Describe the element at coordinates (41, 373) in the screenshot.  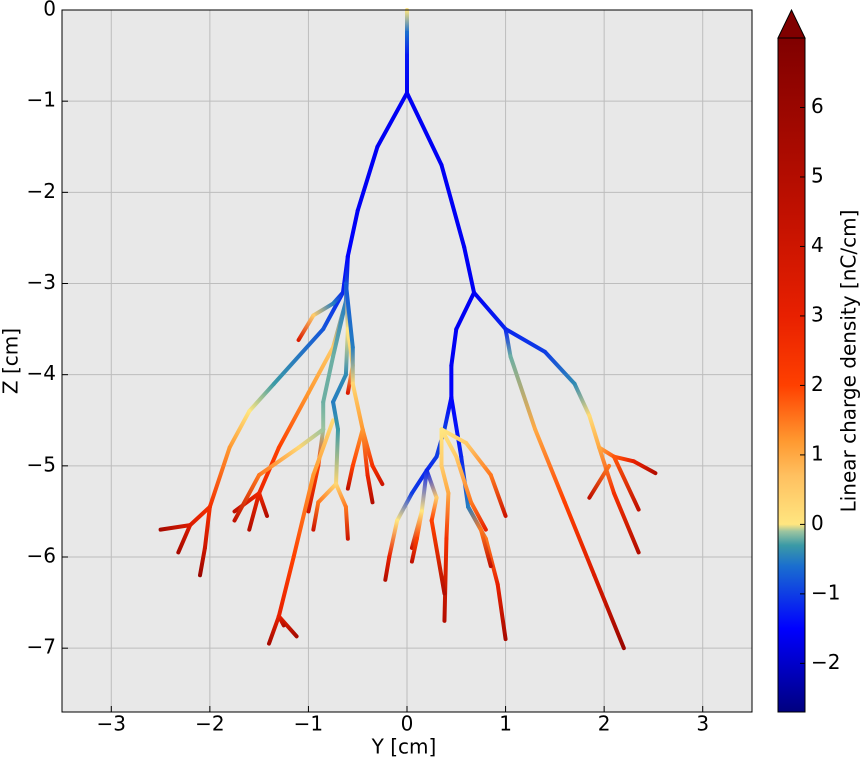
I see `y-tick-label: −4` at that location.